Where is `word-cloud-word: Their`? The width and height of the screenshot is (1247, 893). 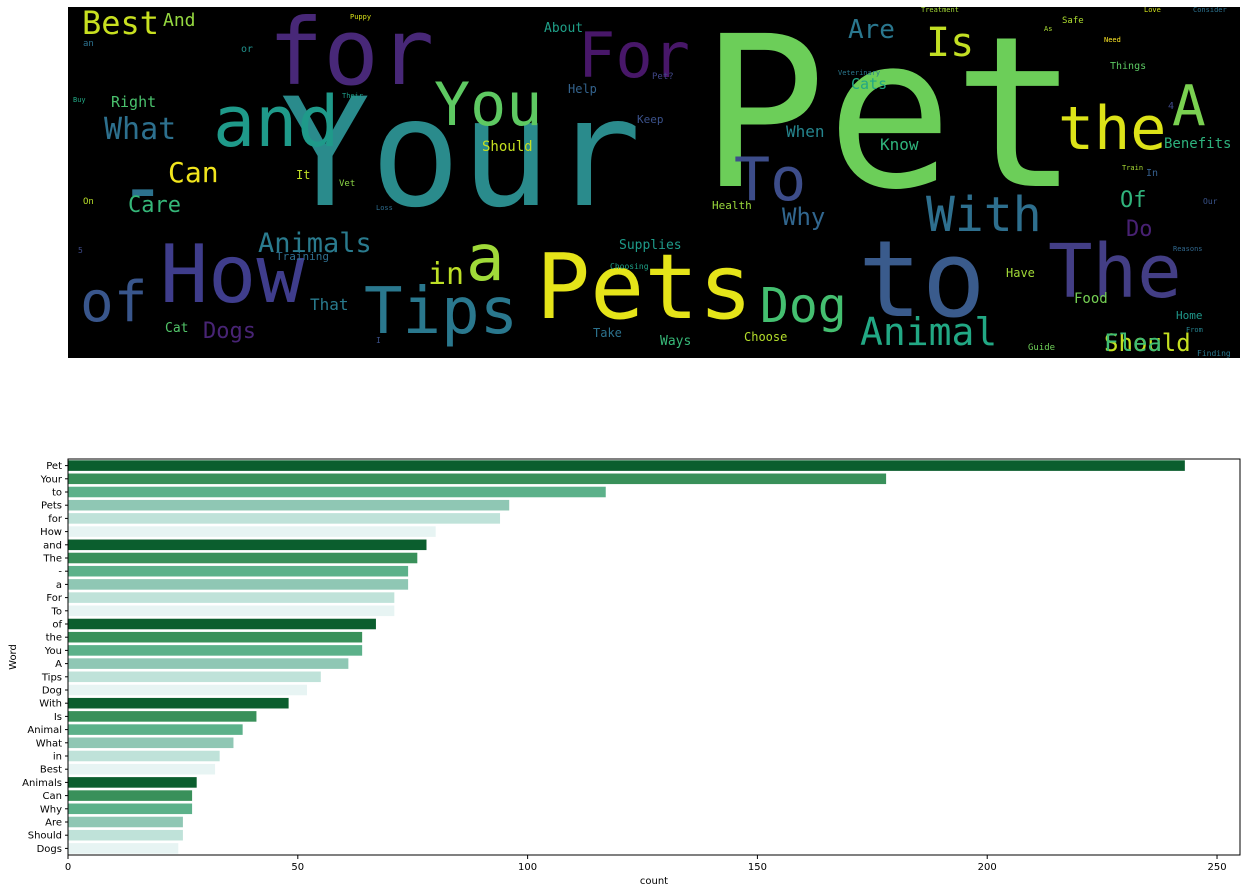
word-cloud-word: Their is located at coordinates (353, 96).